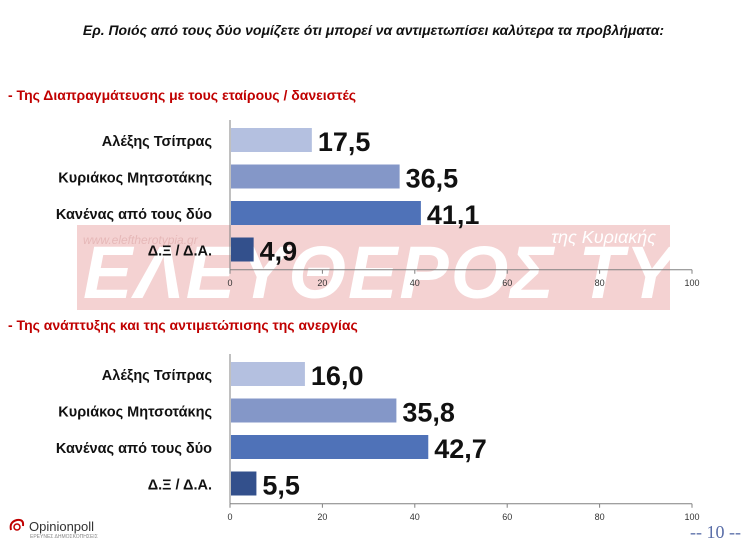 This screenshot has height=552, width=747. I want to click on data-label: 41,1, so click(453, 215).